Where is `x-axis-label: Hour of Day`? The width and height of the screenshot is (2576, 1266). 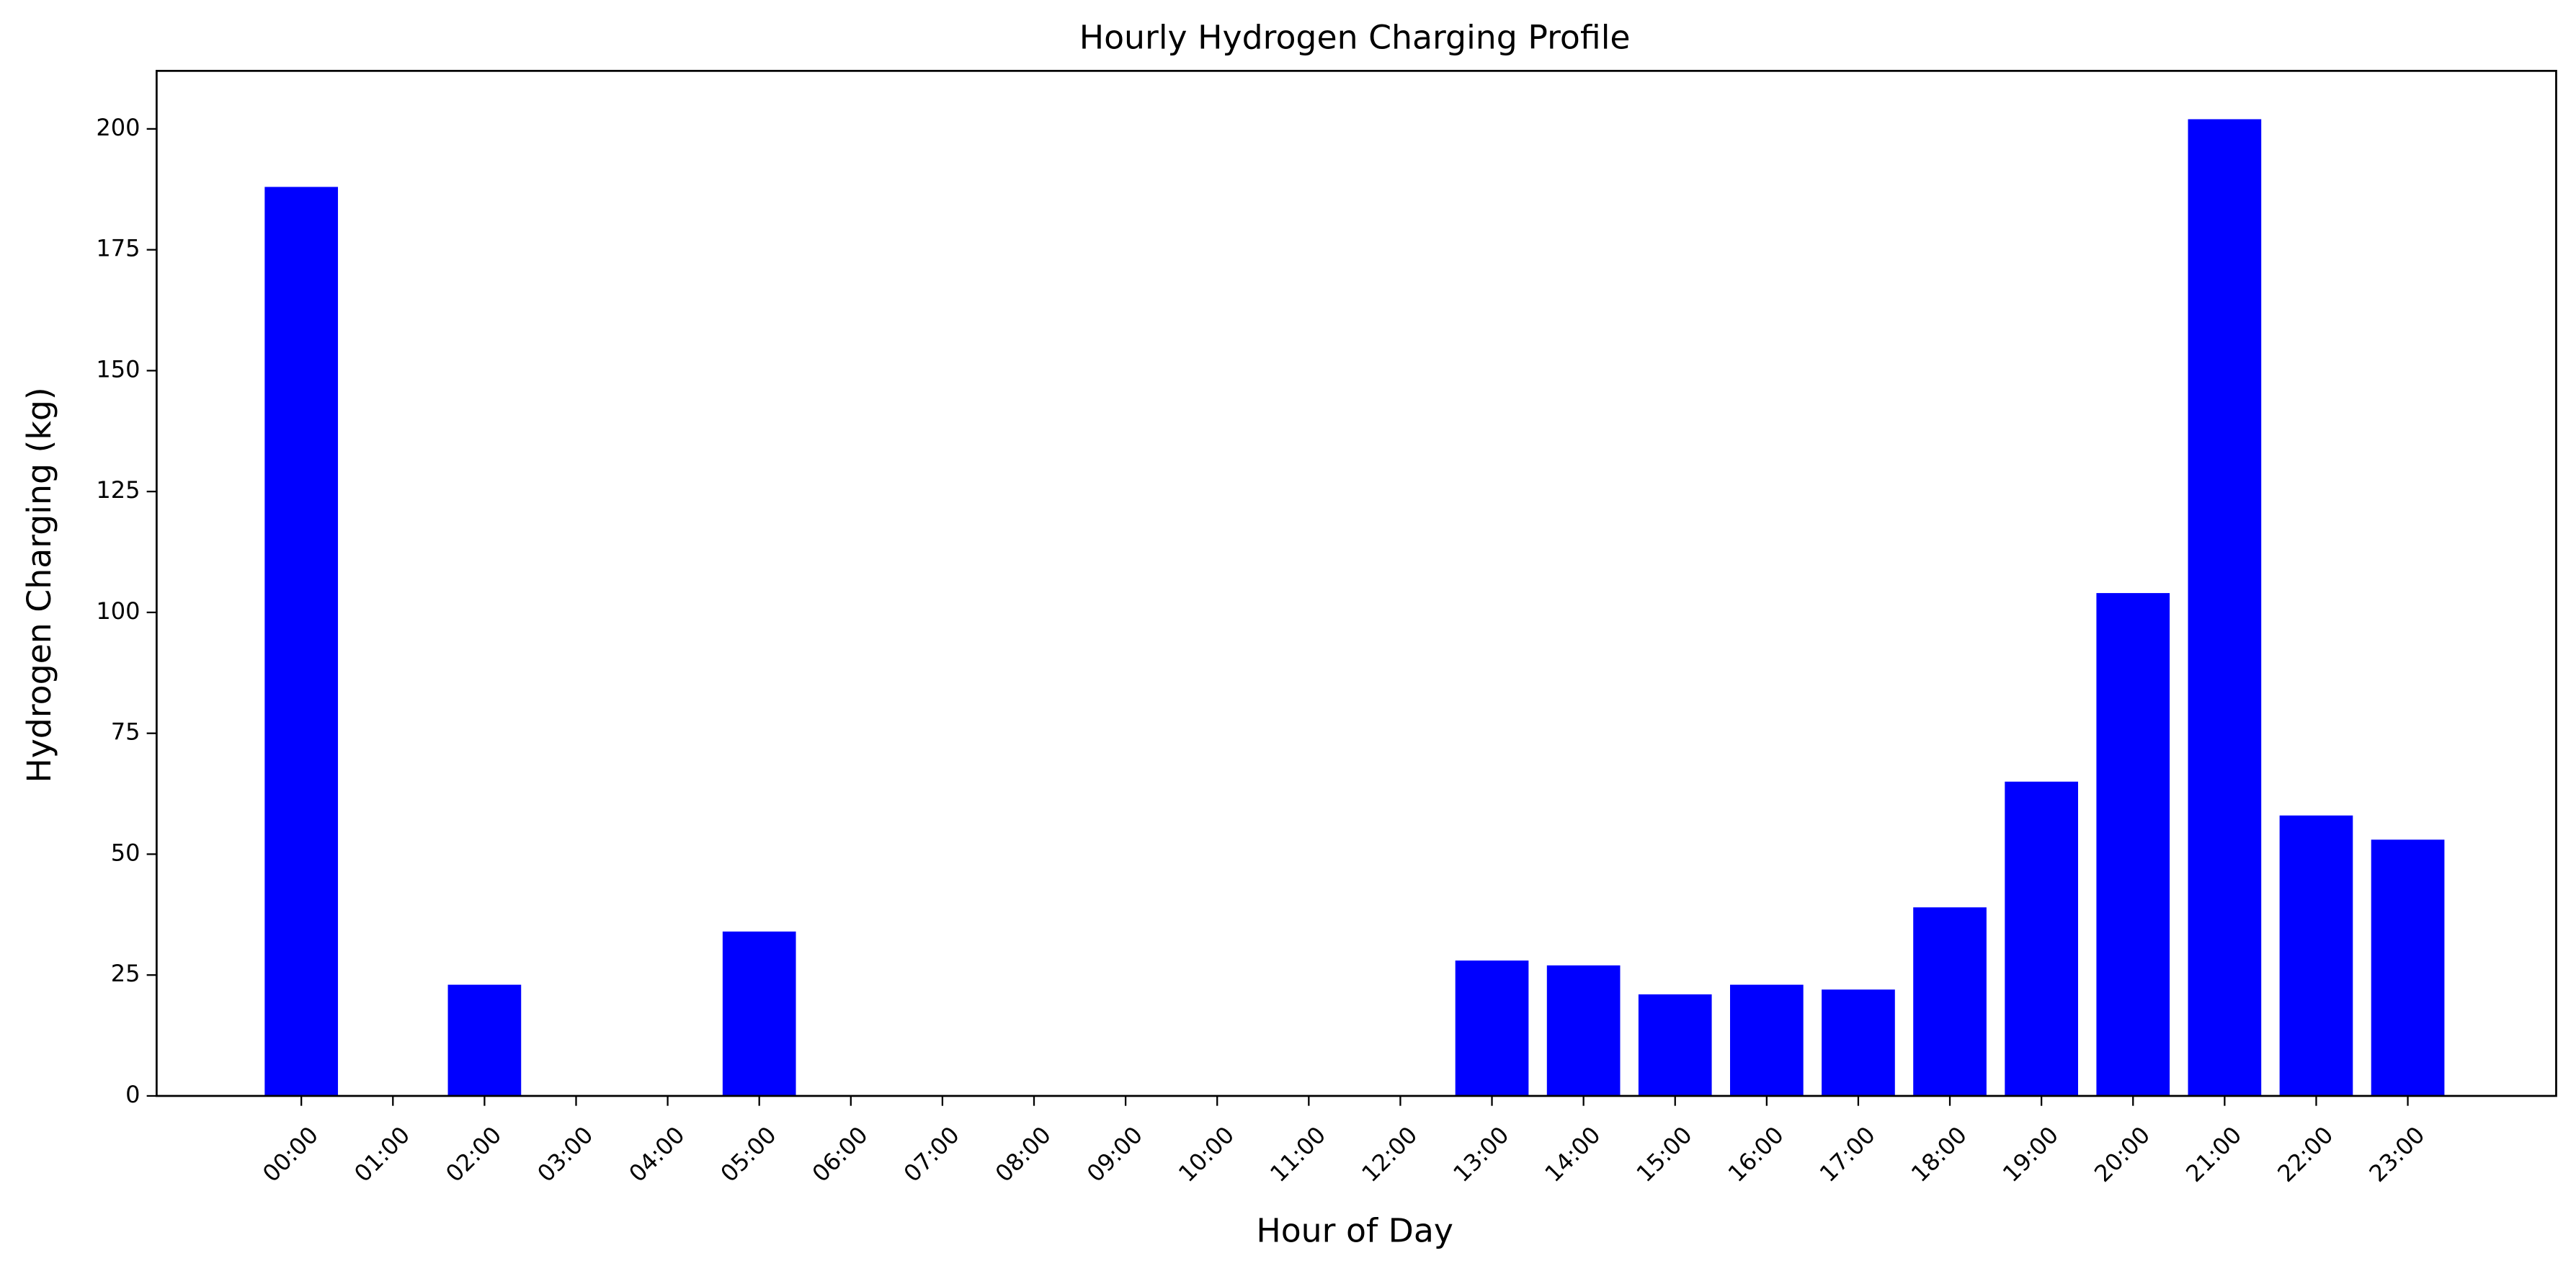
x-axis-label: Hour of Day is located at coordinates (1354, 1230).